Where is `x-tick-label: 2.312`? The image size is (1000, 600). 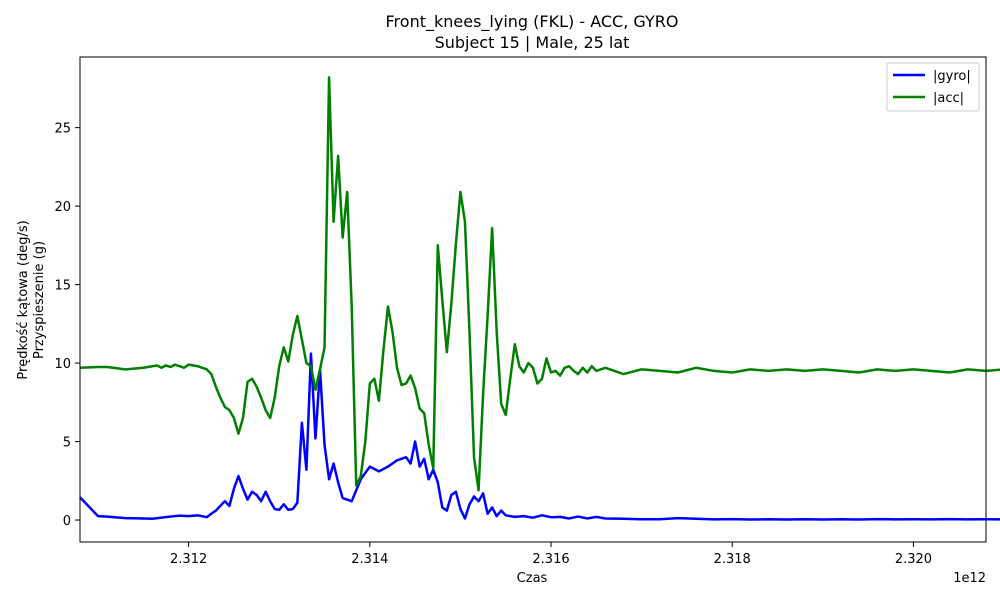 x-tick-label: 2.312 is located at coordinates (188, 559).